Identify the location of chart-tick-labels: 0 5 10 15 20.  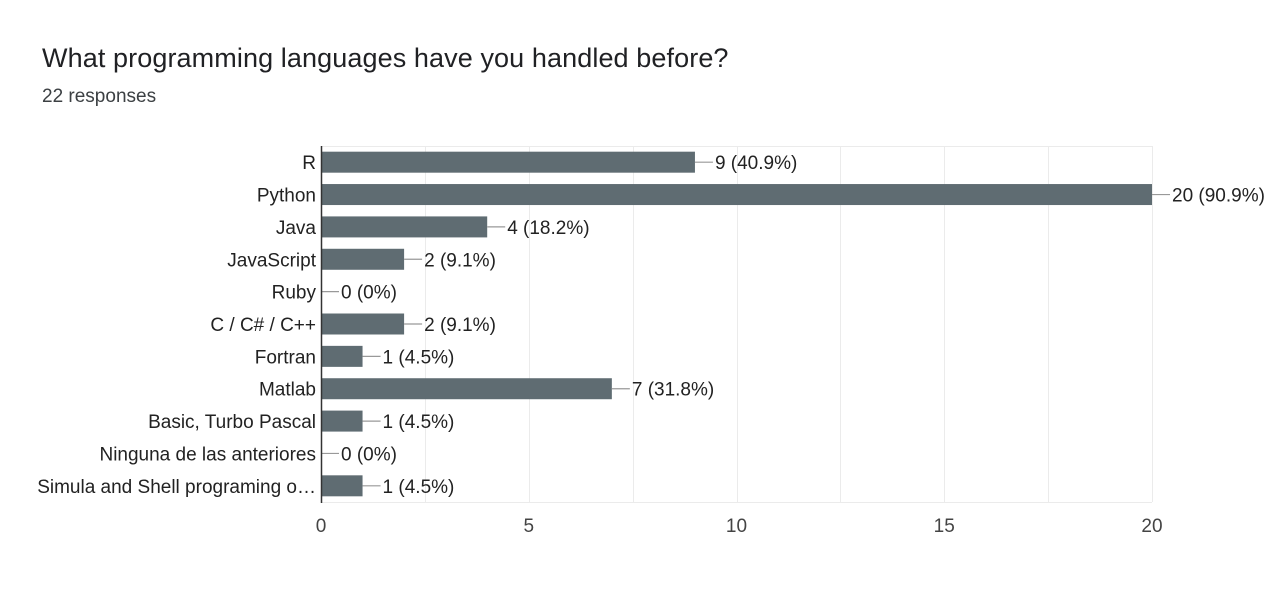
(739, 526).